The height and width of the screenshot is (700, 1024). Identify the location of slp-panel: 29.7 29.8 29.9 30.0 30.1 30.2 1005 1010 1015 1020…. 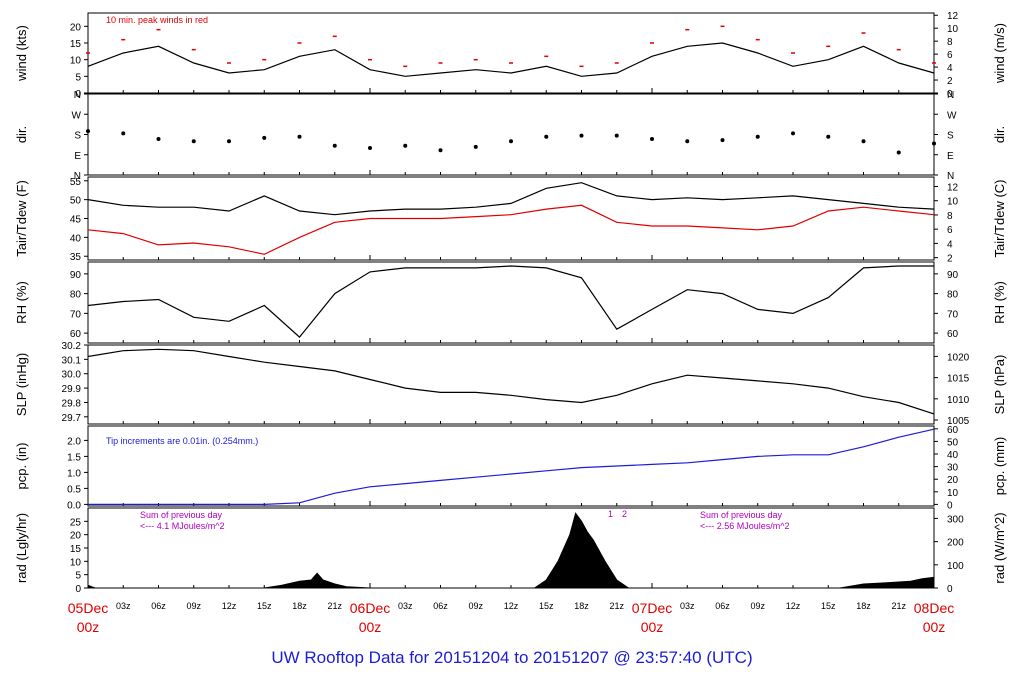
(510, 384).